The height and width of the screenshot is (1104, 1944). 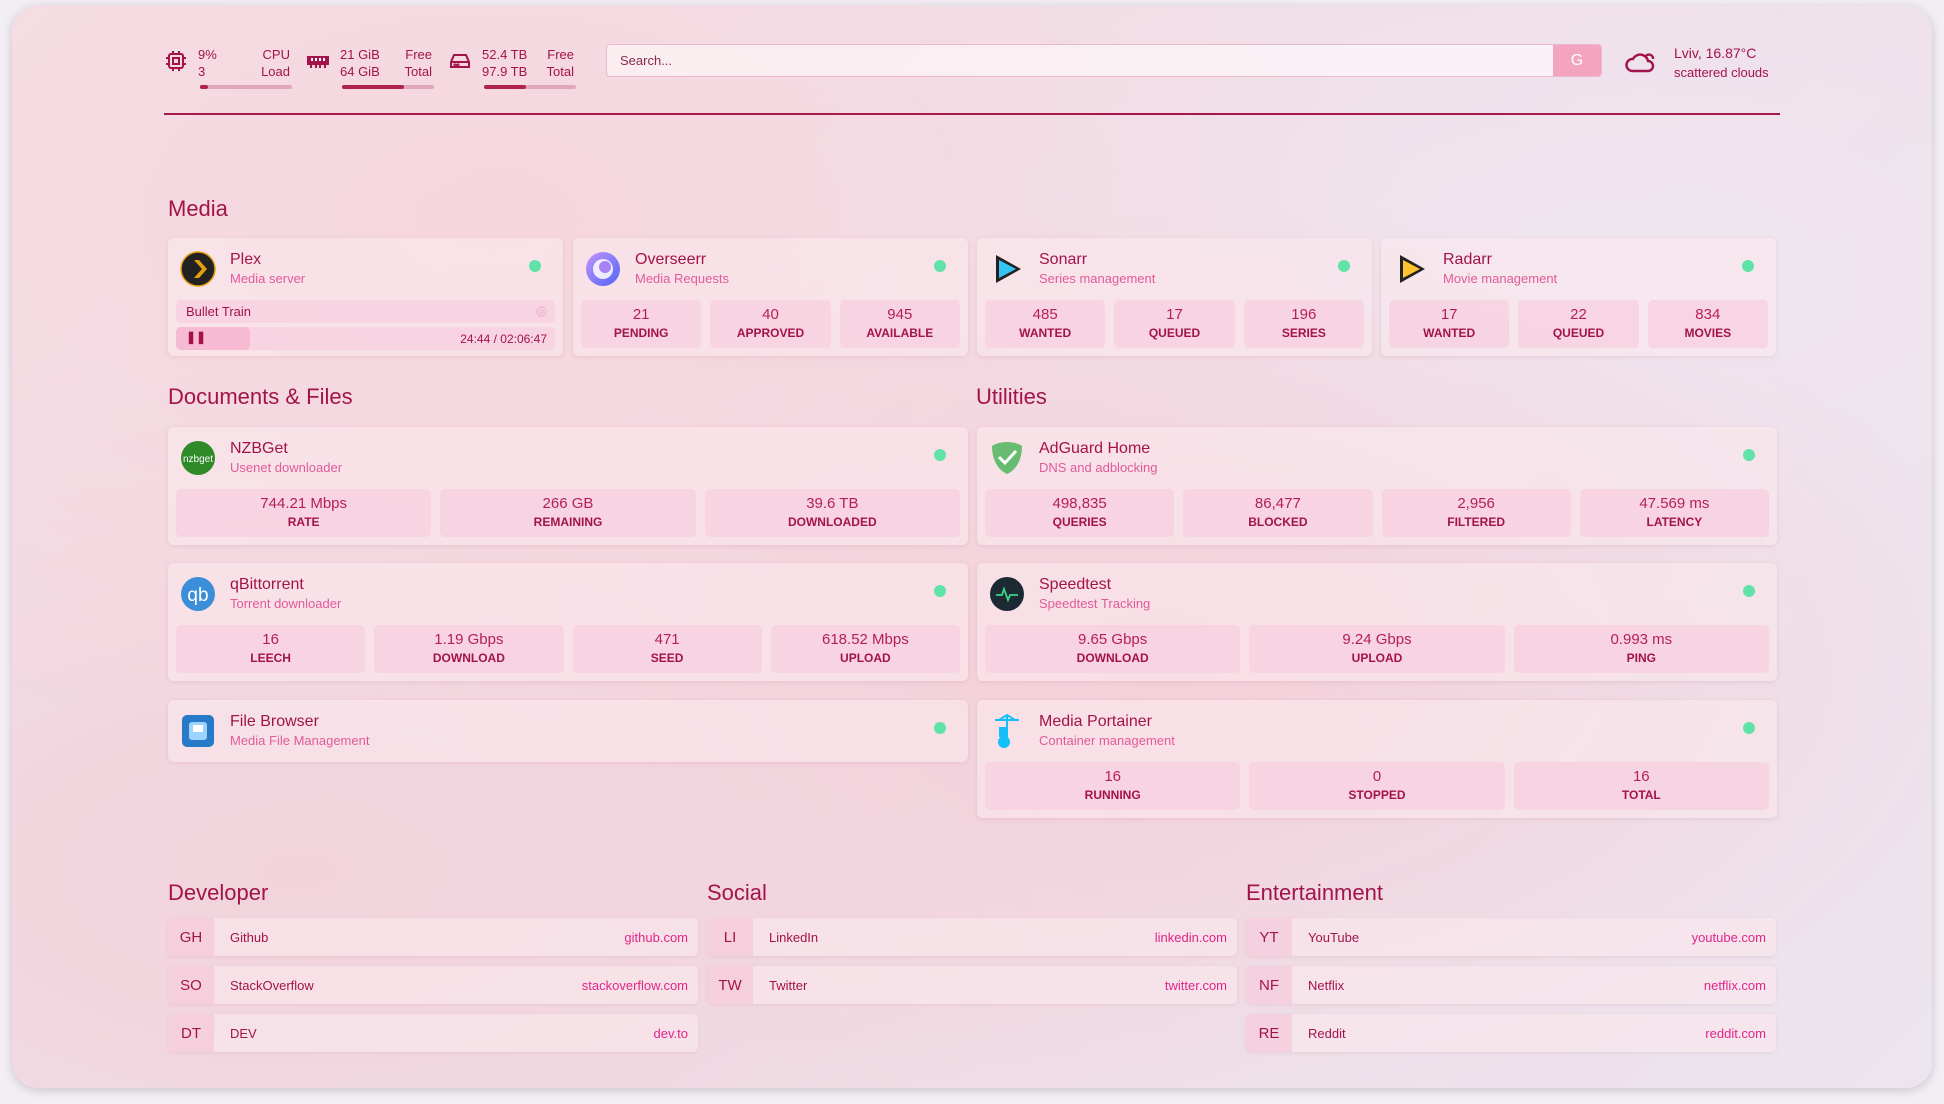 I want to click on stat-label: APPROVED, so click(x=770, y=333).